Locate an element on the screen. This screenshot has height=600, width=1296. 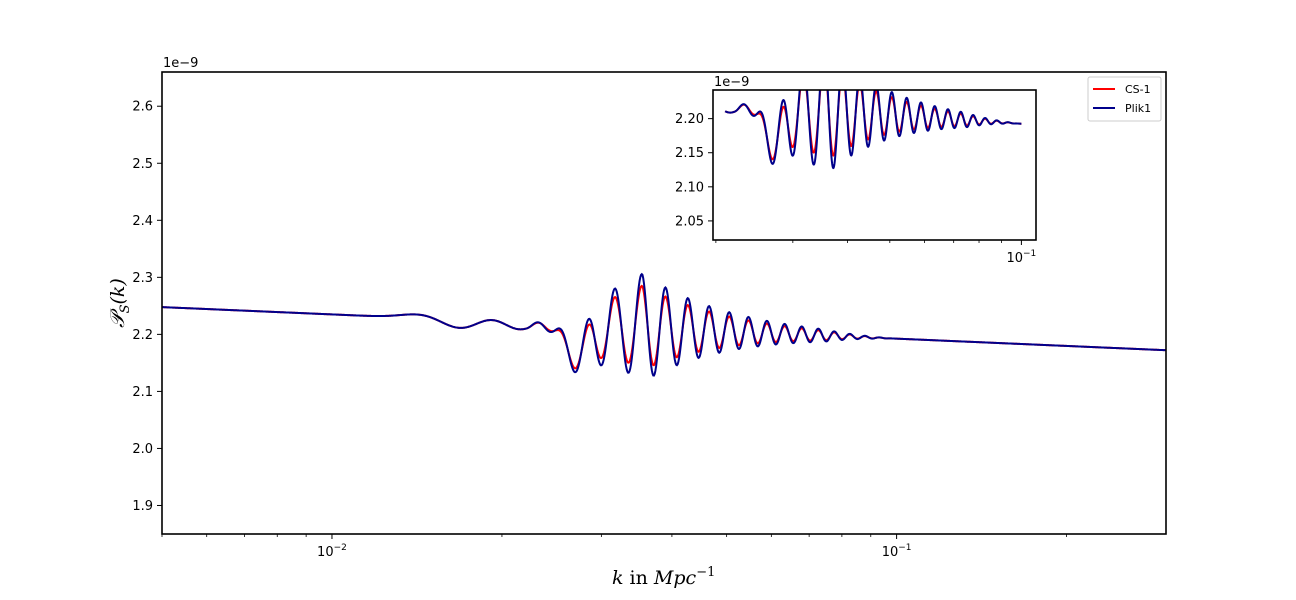
inset-plot-frame is located at coordinates (874, 165).